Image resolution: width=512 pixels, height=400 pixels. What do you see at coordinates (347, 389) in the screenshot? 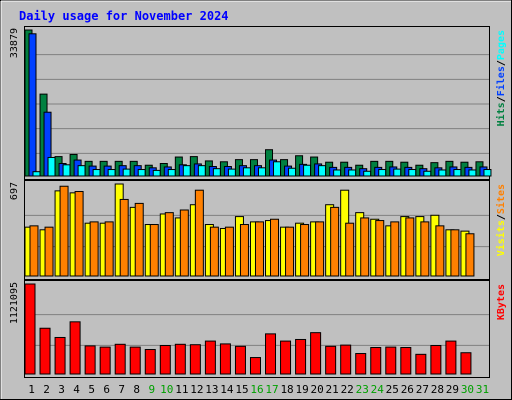
I see `x-tick-label-22: 22` at bounding box center [347, 389].